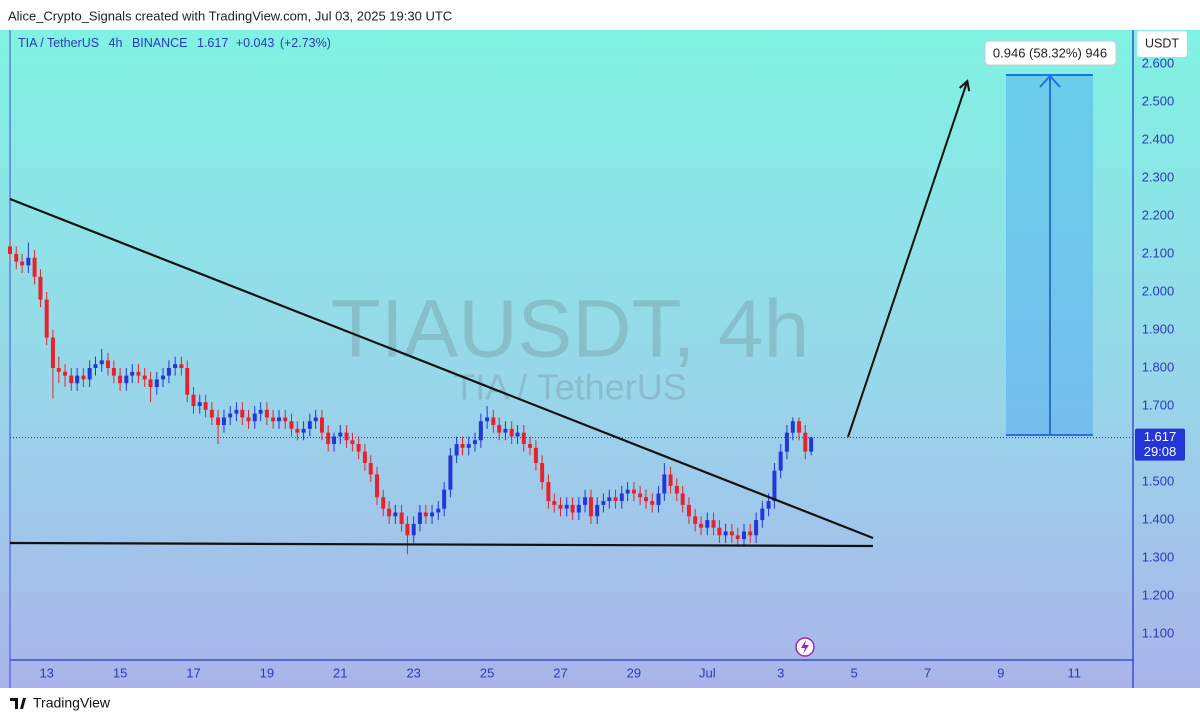 The height and width of the screenshot is (722, 1200). Describe the element at coordinates (46, 672) in the screenshot. I see `x-tick-label: 13` at that location.